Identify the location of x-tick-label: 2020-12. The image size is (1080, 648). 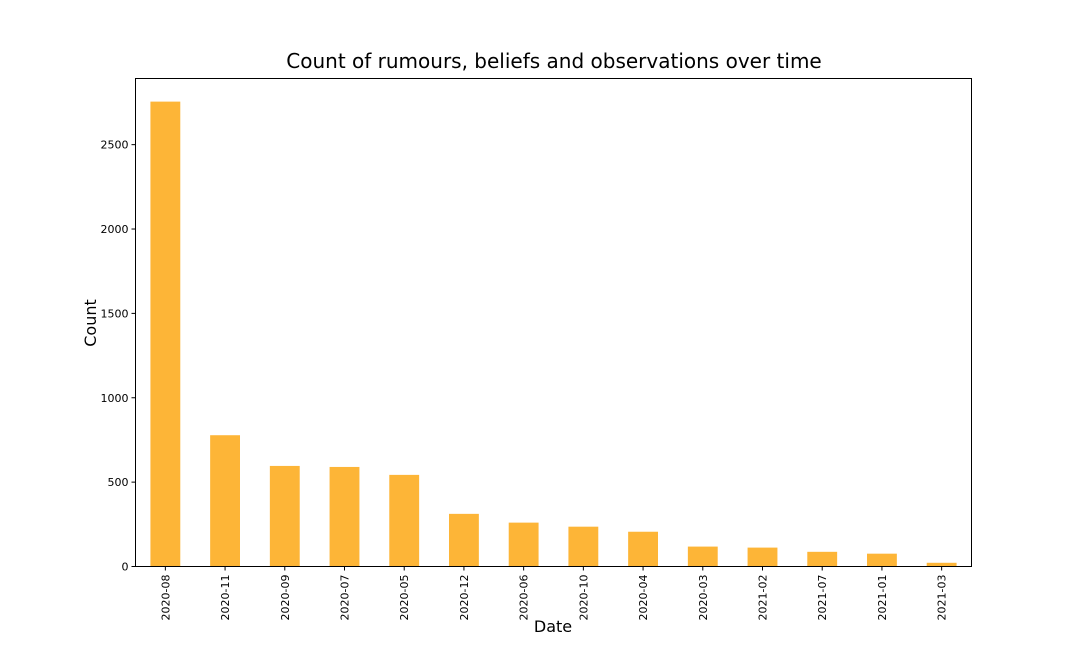
(464, 598).